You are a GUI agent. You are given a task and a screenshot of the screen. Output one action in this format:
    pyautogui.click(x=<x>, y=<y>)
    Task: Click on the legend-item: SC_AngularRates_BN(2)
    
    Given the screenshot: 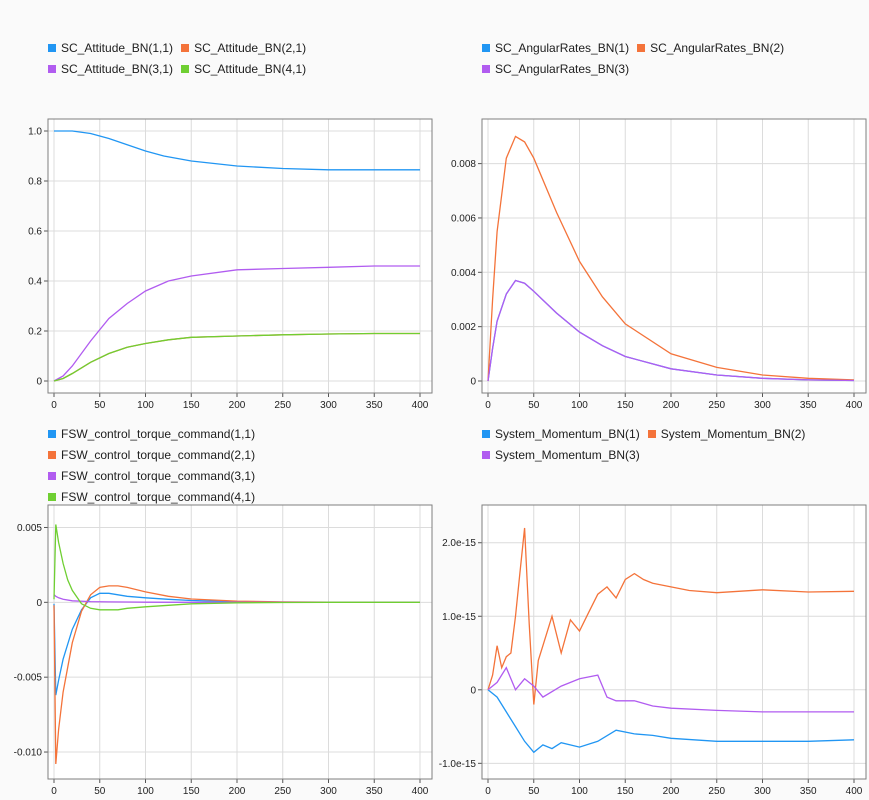 What is the action you would take?
    pyautogui.click(x=710, y=48)
    